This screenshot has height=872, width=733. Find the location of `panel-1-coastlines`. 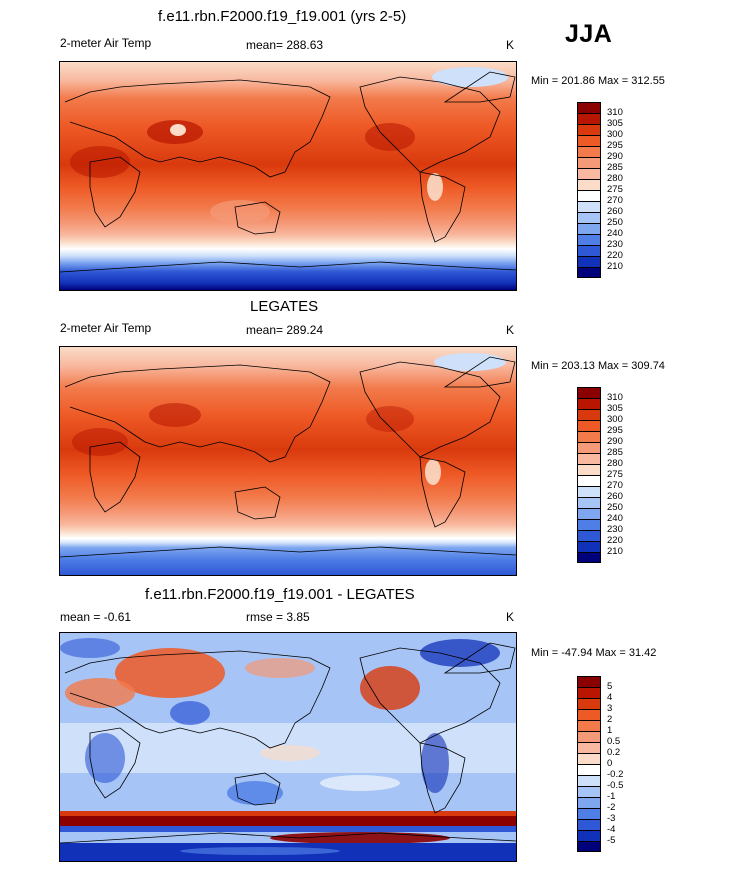

panel-1-coastlines is located at coordinates (288, 172).